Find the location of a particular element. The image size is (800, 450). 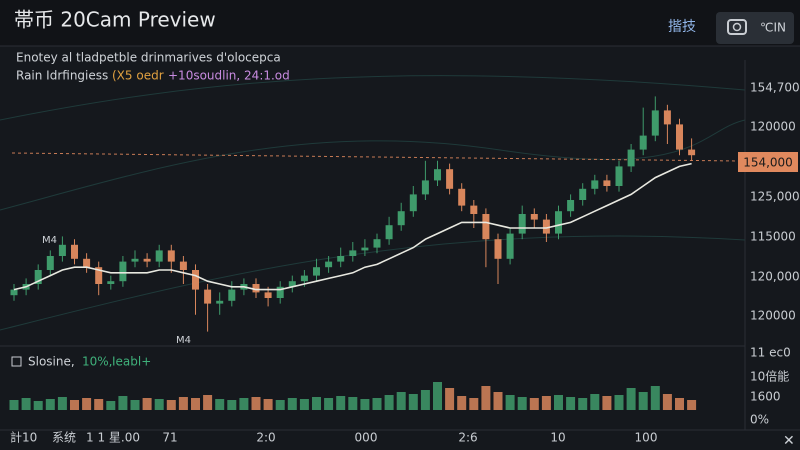

volume-axis-label: 10倍能 is located at coordinates (769, 376).